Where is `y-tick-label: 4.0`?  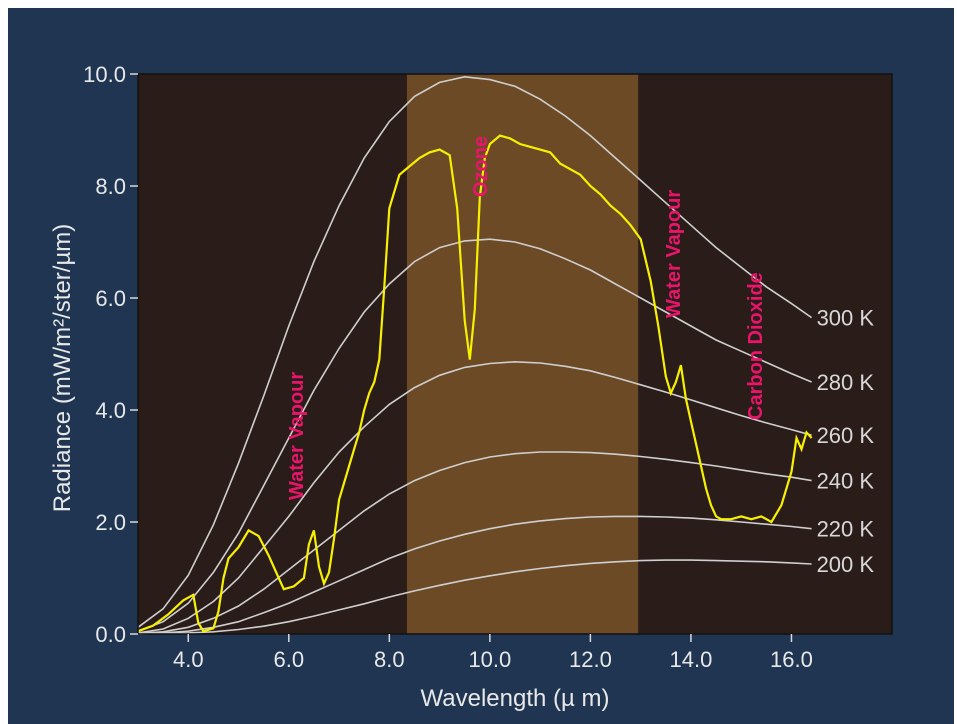
y-tick-label: 4.0 is located at coordinates (110, 410).